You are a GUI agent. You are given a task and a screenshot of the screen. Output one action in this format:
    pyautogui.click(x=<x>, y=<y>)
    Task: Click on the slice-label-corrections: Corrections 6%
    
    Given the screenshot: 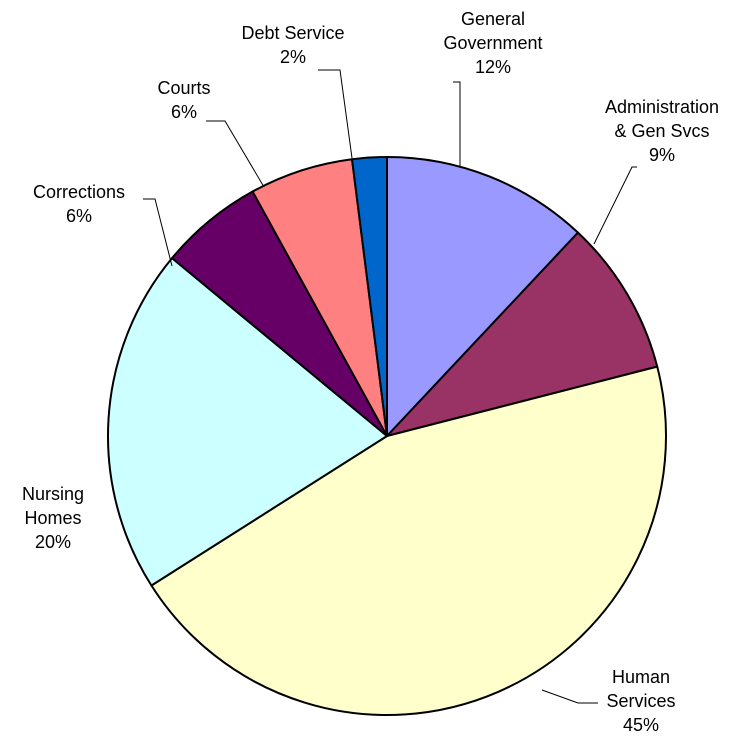 What is the action you would take?
    pyautogui.click(x=79, y=204)
    